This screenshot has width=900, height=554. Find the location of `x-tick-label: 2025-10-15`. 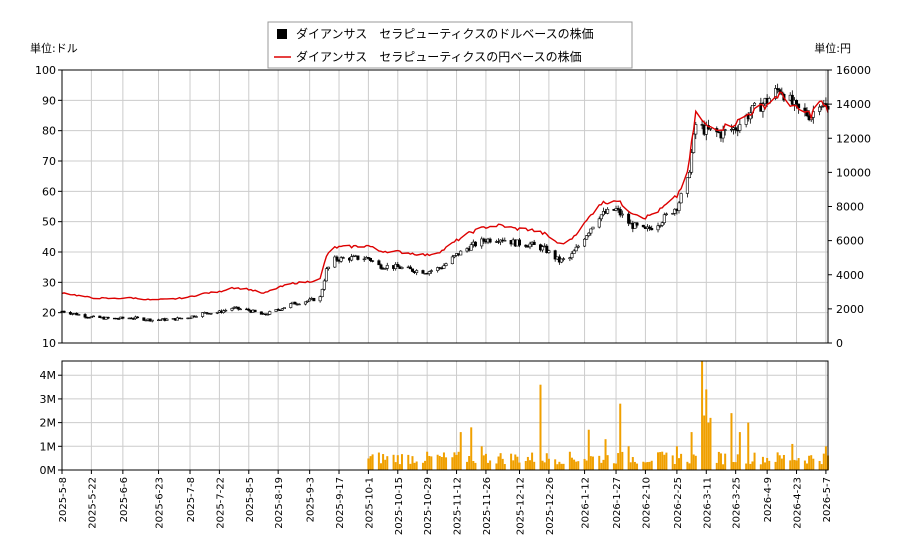

x-tick-label: 2025-10-15 is located at coordinates (399, 506).